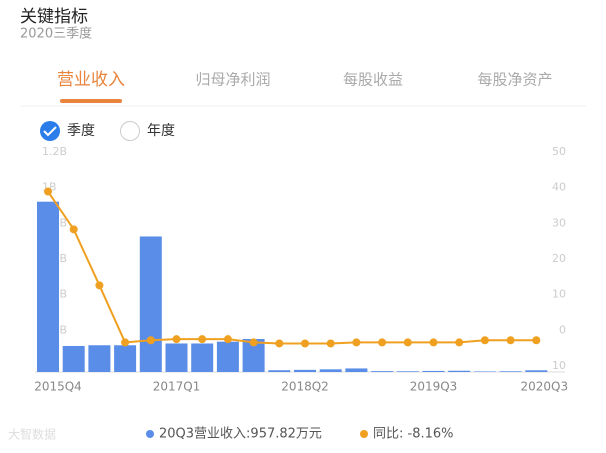  Describe the element at coordinates (373, 80) in the screenshot. I see `tab: 每股收益` at that location.